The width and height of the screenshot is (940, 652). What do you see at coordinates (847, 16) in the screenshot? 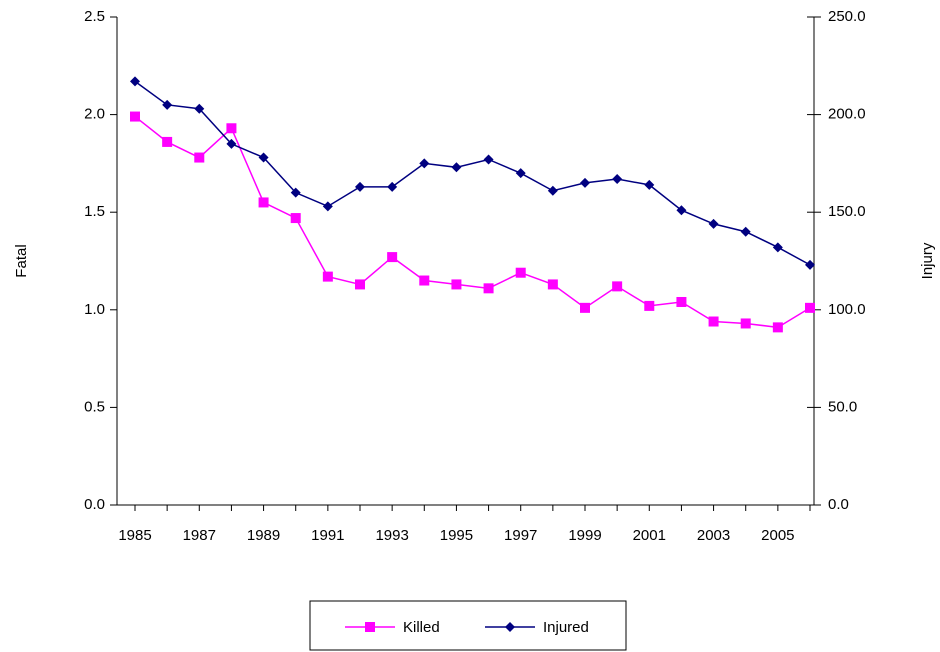
I see `y2-tick-label: 250.0` at bounding box center [847, 16].